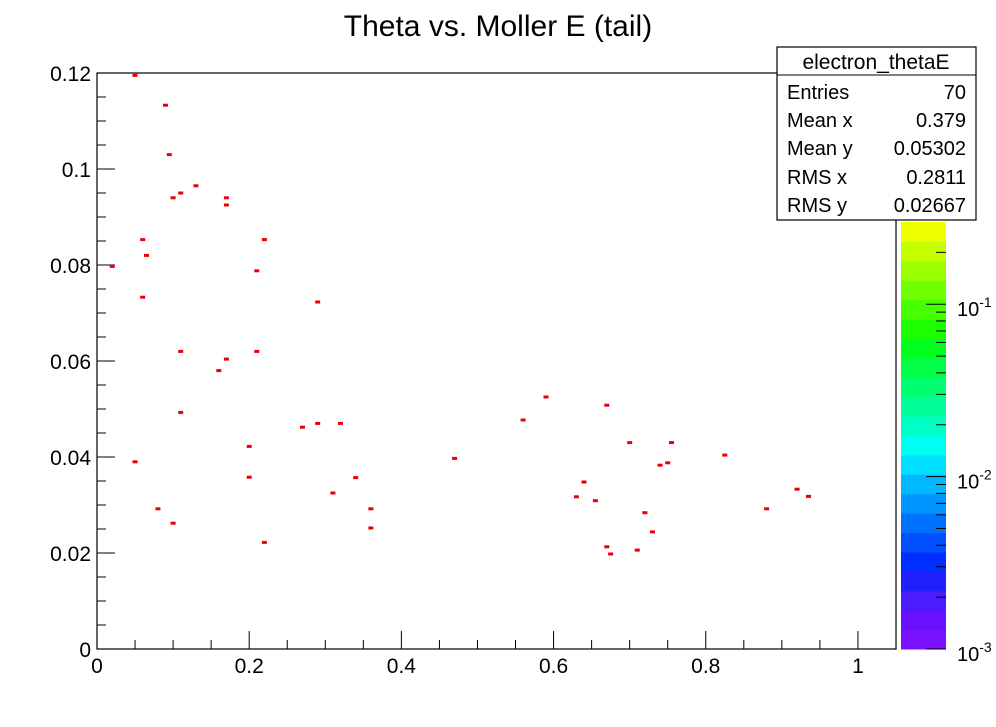  What do you see at coordinates (820, 121) in the screenshot?
I see `stats-mean-x-label: Mean x` at bounding box center [820, 121].